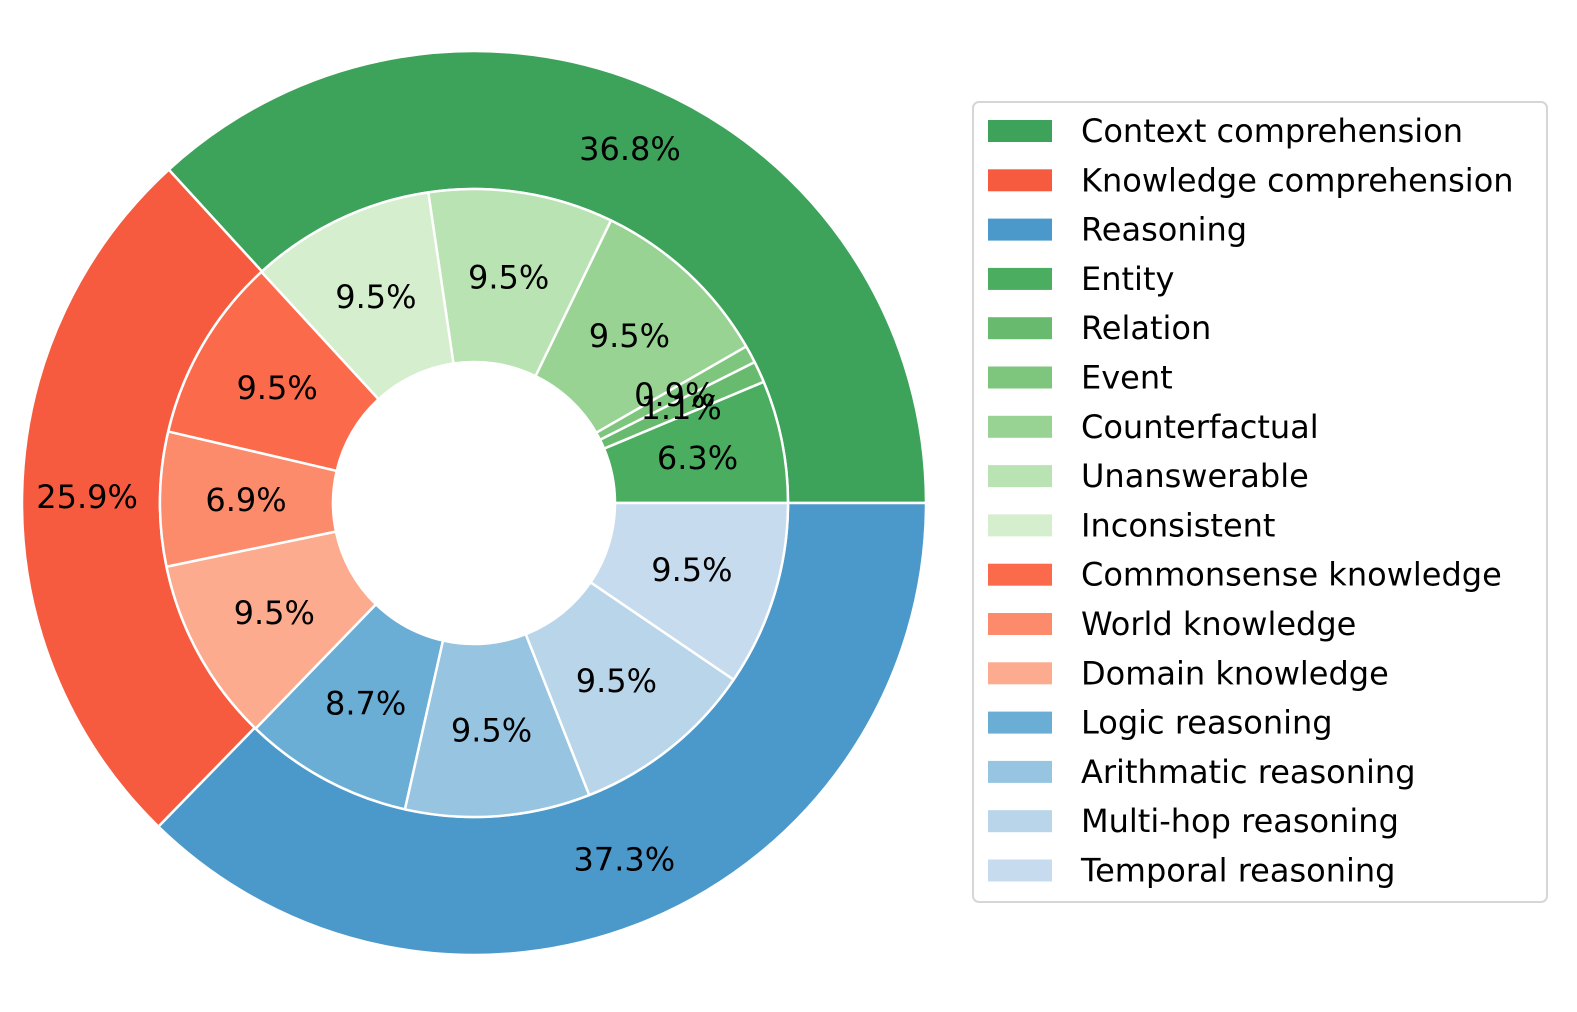 This screenshot has height=1012, width=1577. I want to click on inner-label-temporal-reasoning: 9.5%, so click(691, 570).